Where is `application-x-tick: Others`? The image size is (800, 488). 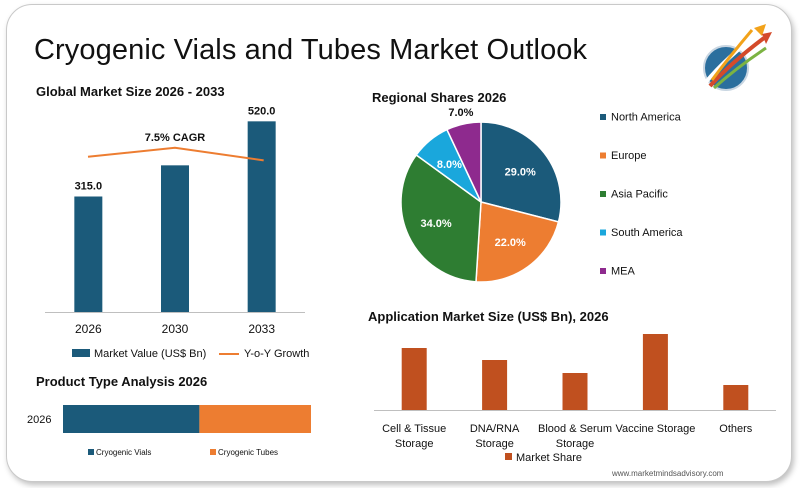
application-x-tick: Others is located at coordinates (736, 429).